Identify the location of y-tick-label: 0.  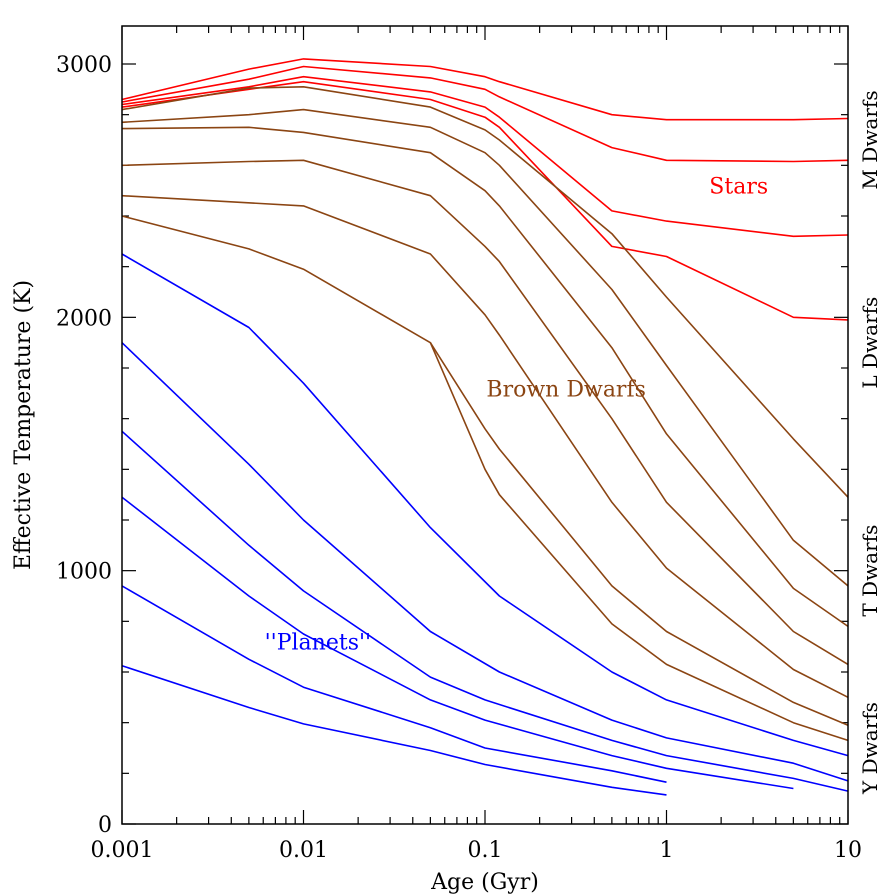
(105, 825).